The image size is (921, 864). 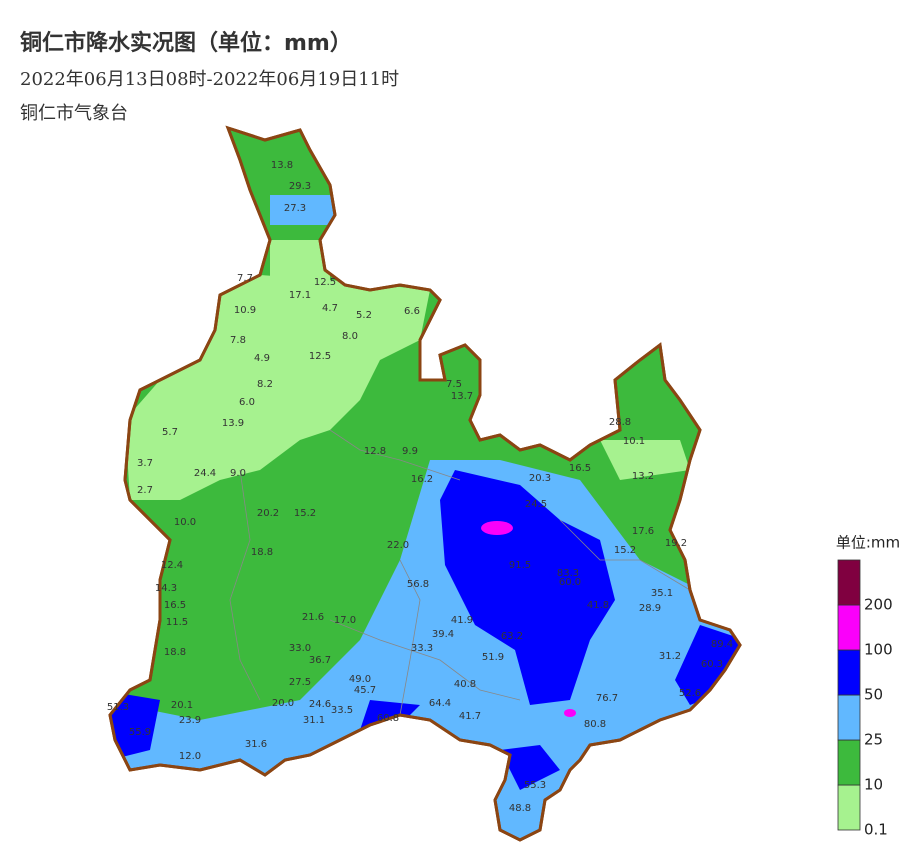 I want to click on legend-label: 100, so click(x=878, y=650).